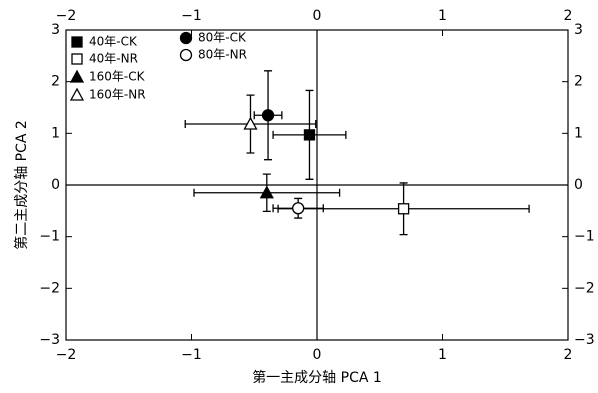  What do you see at coordinates (21, 185) in the screenshot?
I see `y-axis-label: 第二主成分轴 PCA 2` at bounding box center [21, 185].